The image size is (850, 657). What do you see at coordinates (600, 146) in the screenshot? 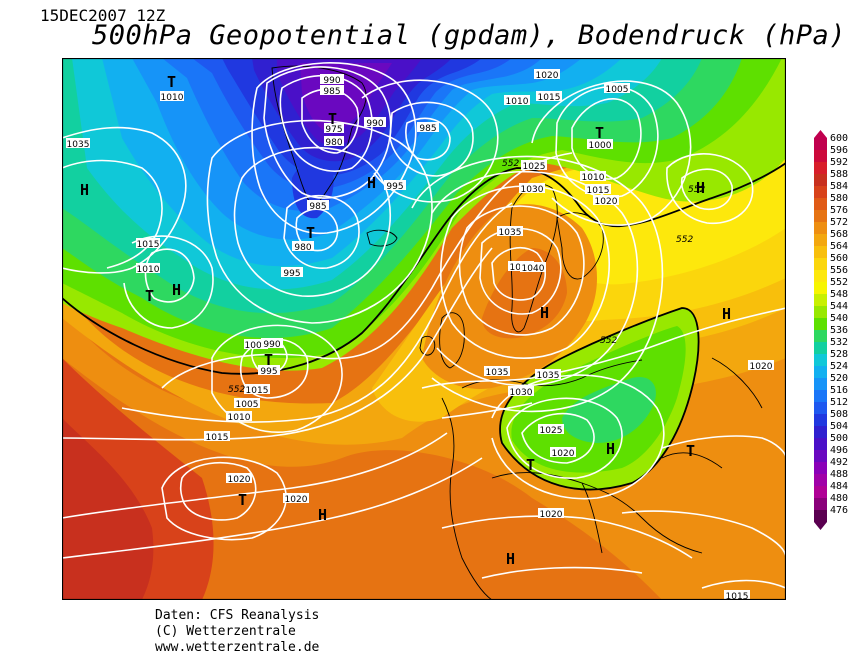
I see `svg-text: 1000` at bounding box center [600, 146].